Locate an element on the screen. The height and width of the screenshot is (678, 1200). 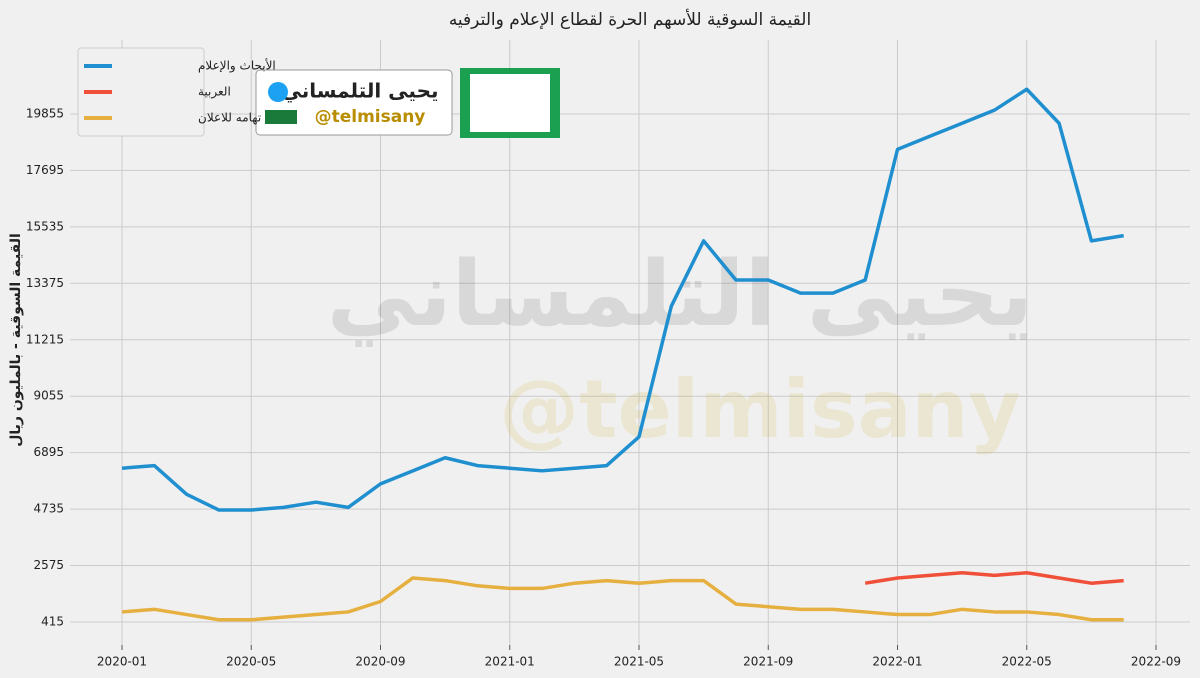
x-tick-label: 2020-09 is located at coordinates (380, 662).